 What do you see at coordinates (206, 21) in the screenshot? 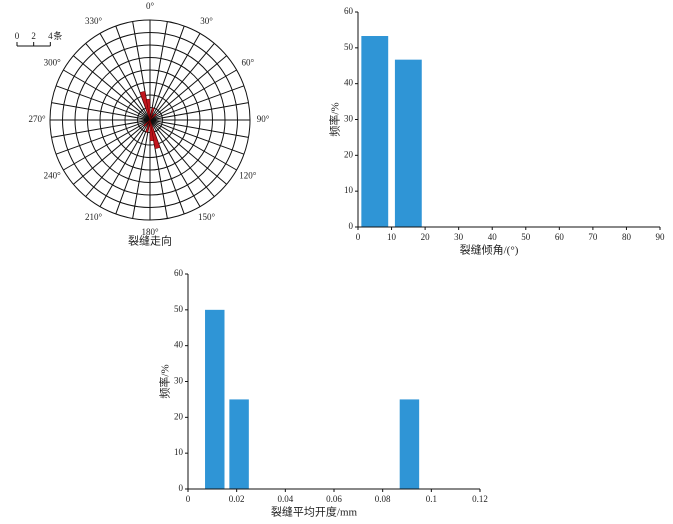
I see `angle-label: 30°` at bounding box center [206, 21].